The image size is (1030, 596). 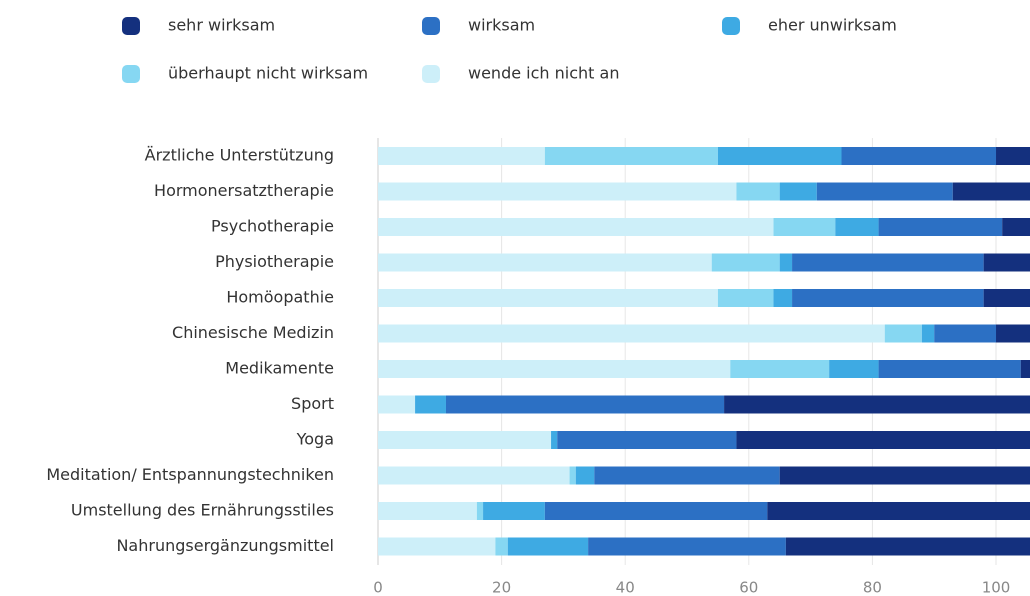 What do you see at coordinates (501, 25) in the screenshot?
I see `legend-label: wirksam` at bounding box center [501, 25].